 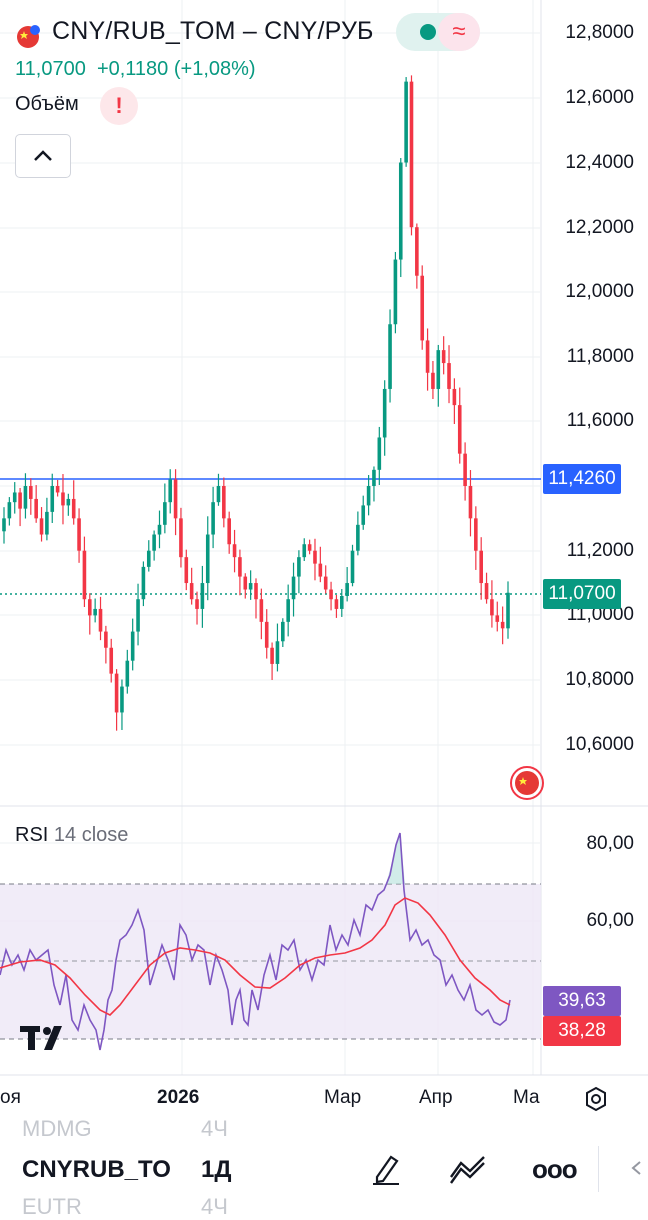 I want to click on watchlist-partial-interval-bottom: 4Ч, so click(x=214, y=1206).